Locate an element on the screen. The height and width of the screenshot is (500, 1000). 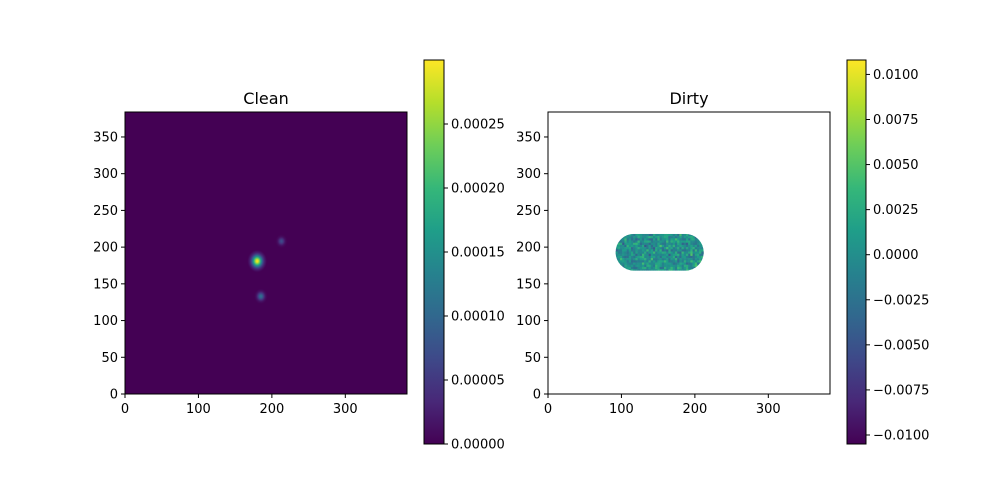
y-tick-label: 300 is located at coordinates (528, 174).